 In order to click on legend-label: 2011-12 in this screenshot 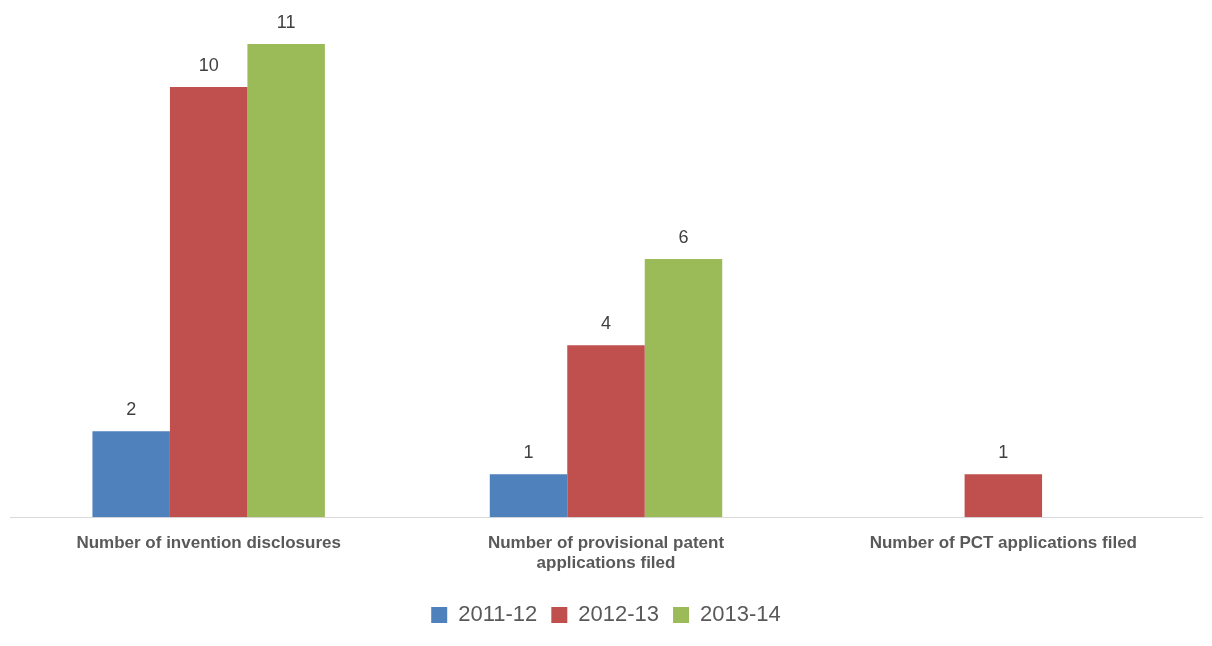, I will do `click(498, 614)`.